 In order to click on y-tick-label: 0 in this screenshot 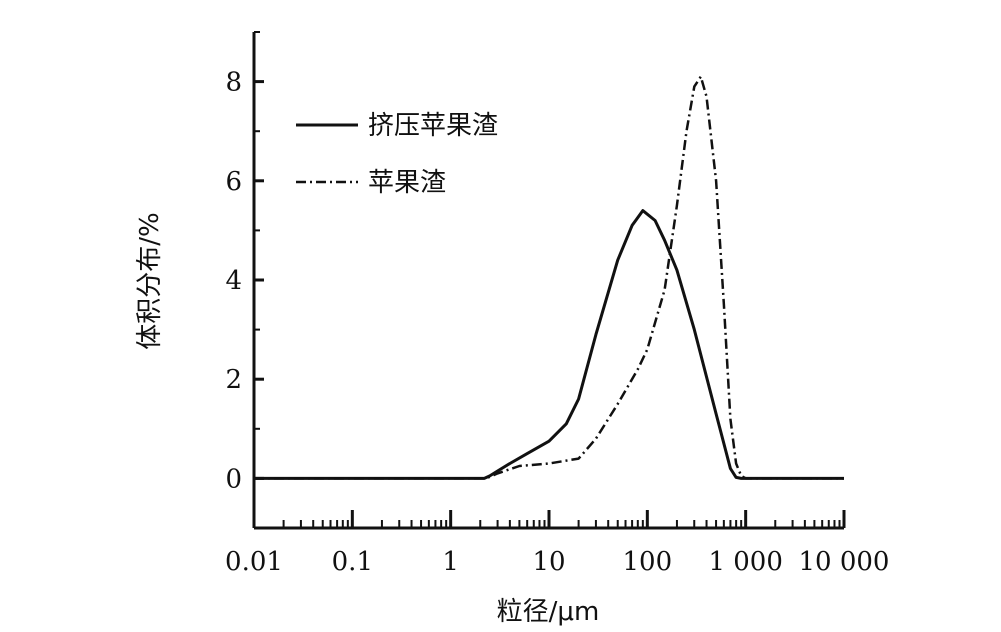, I will do `click(233, 479)`.